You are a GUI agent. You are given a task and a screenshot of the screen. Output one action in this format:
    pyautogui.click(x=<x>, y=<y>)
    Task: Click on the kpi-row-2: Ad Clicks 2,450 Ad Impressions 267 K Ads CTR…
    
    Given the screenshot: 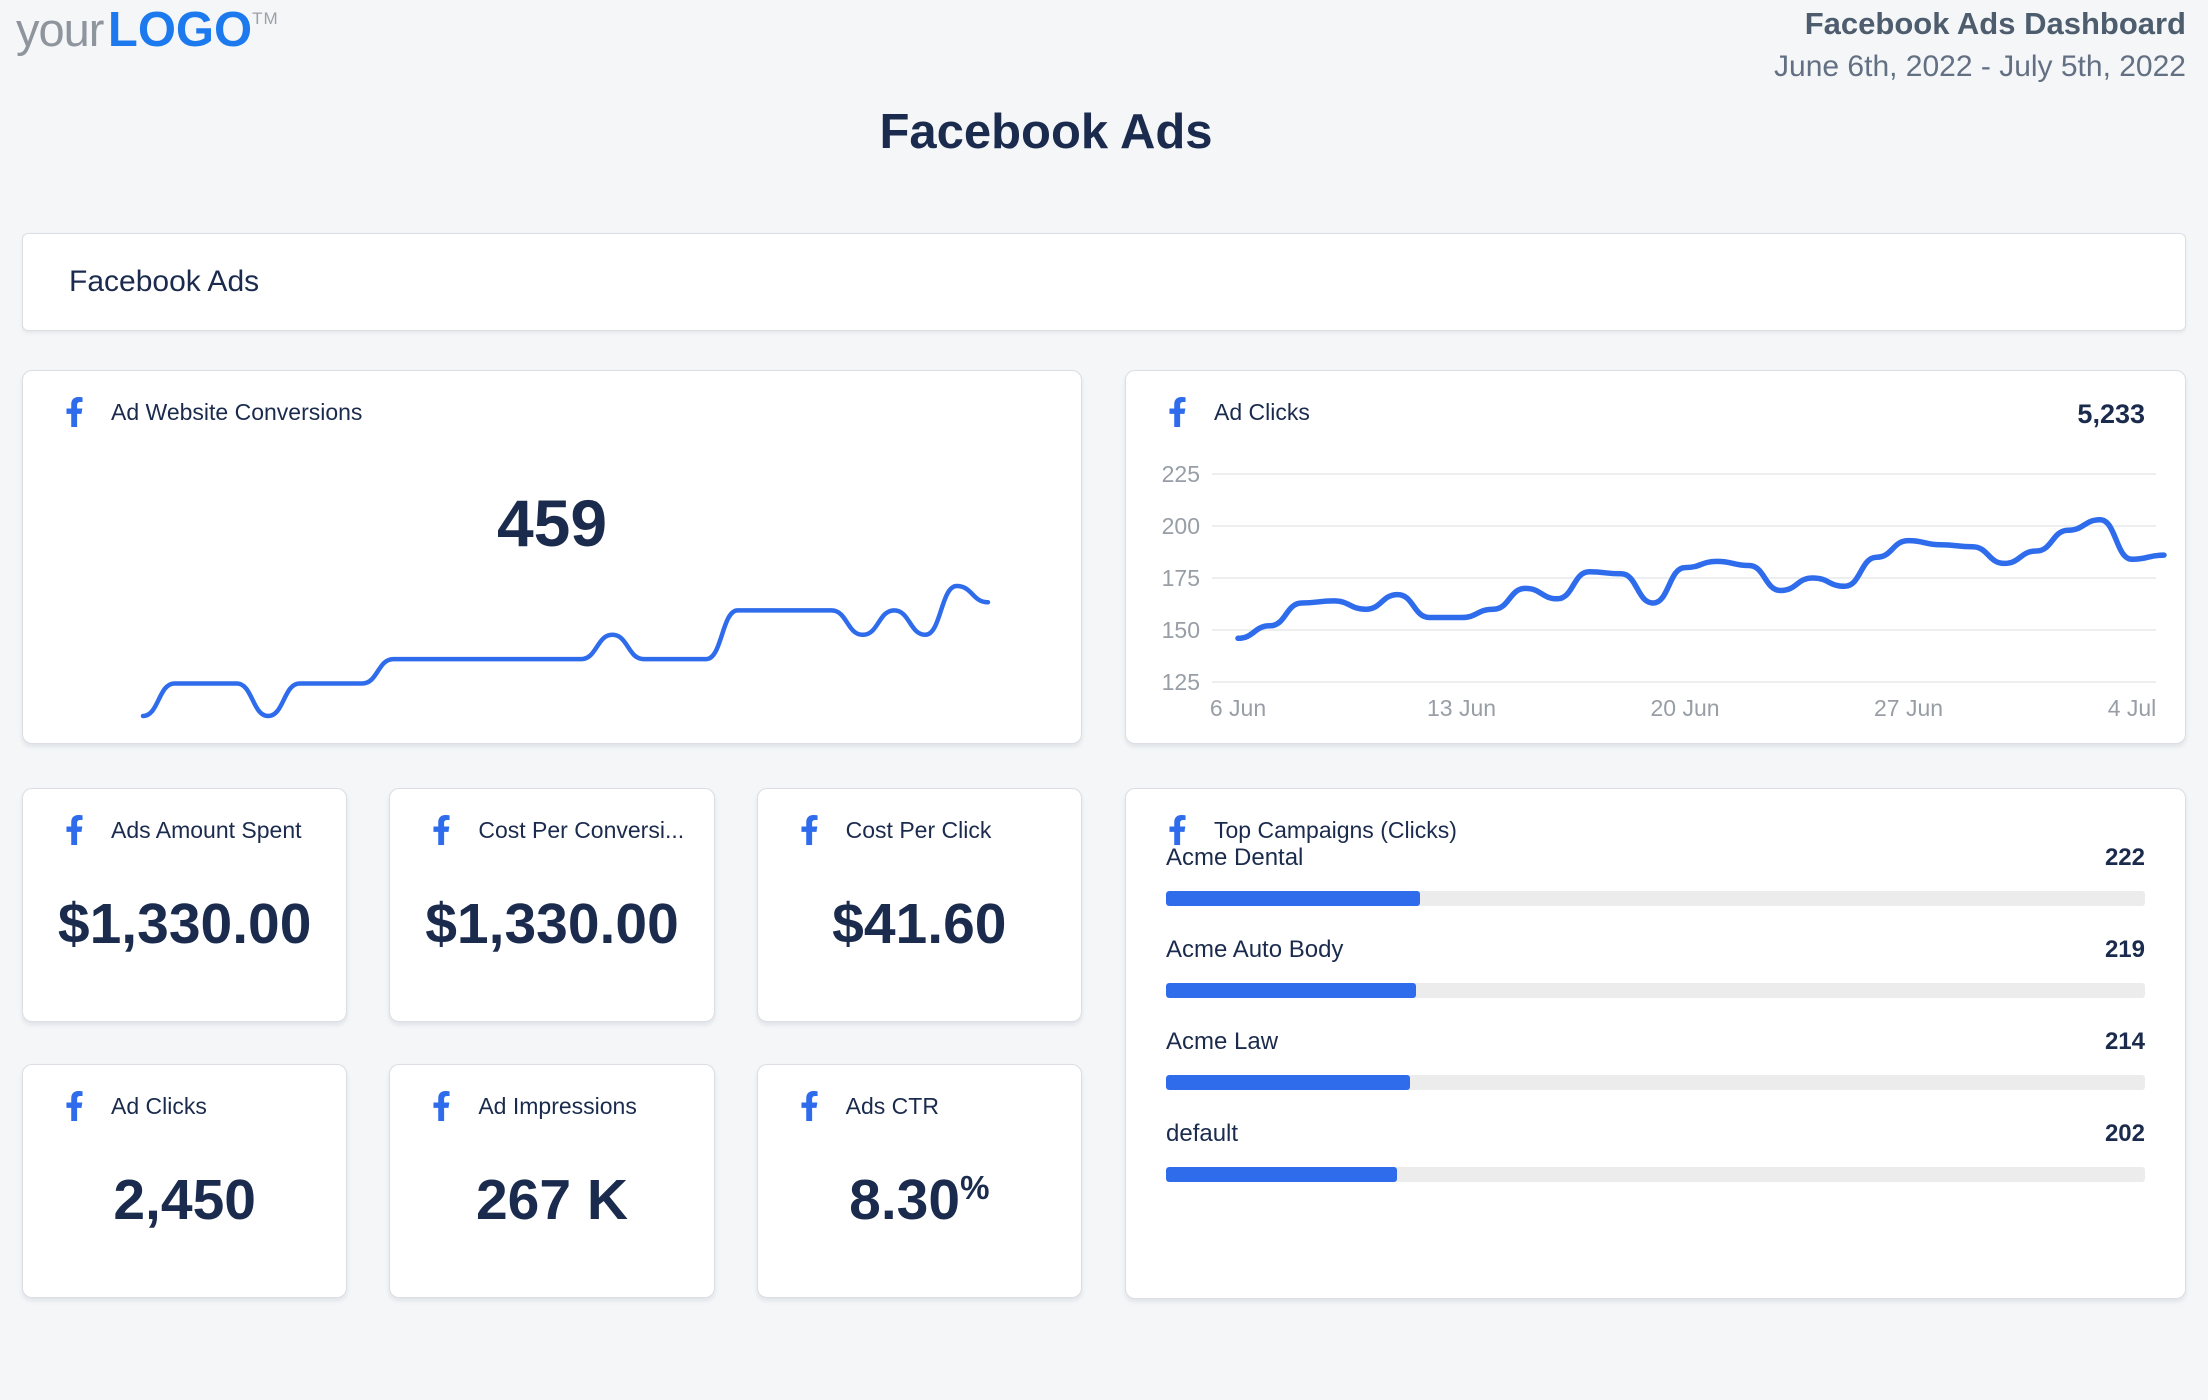 What is the action you would take?
    pyautogui.click(x=552, y=1181)
    